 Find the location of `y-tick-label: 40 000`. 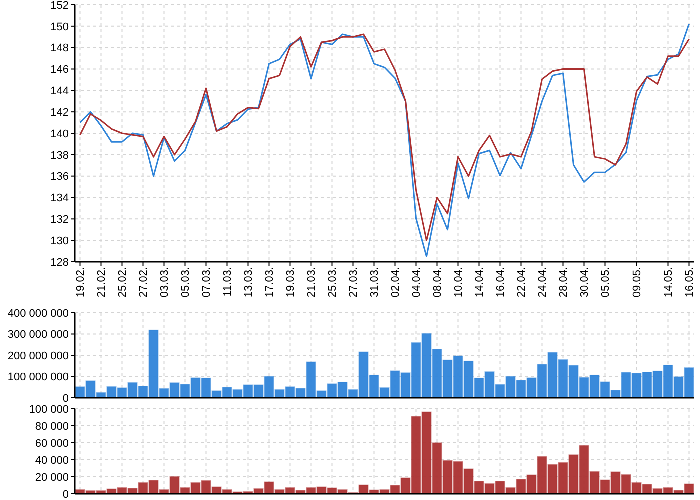

y-tick-label: 40 000 is located at coordinates (52, 460).